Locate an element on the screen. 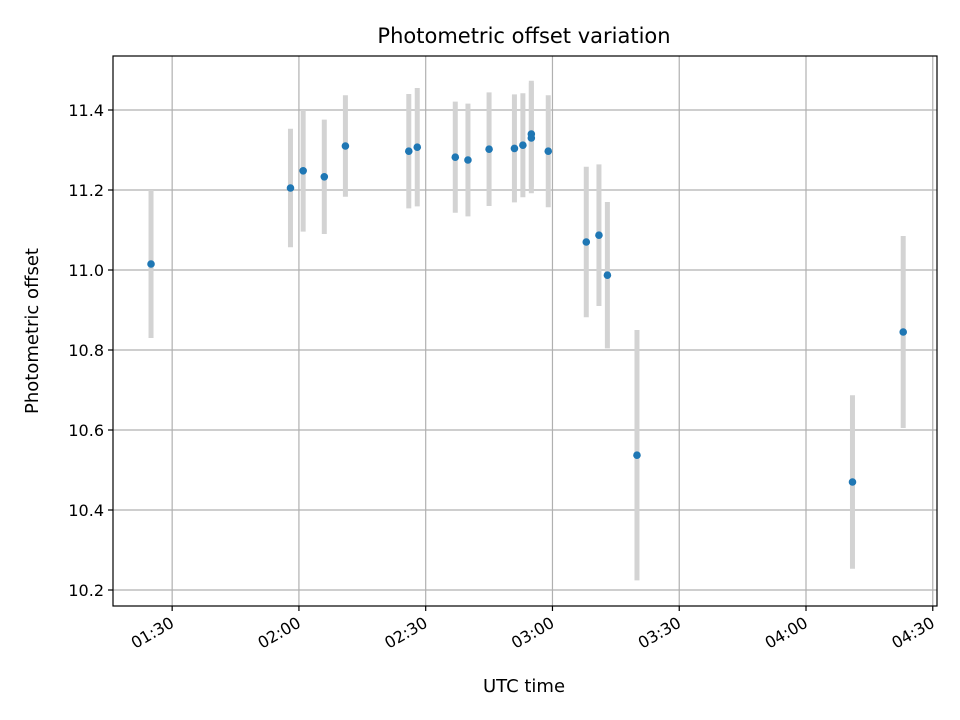  chart-title: Photometric offset variation is located at coordinates (523, 36).